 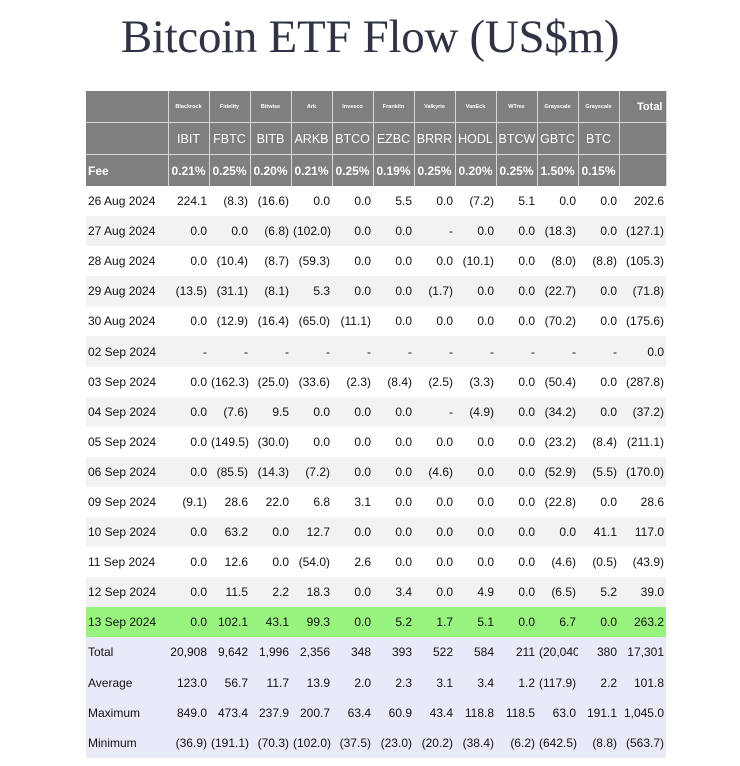 What do you see at coordinates (475, 381) in the screenshot?
I see `flow-cell: (3.3)` at bounding box center [475, 381].